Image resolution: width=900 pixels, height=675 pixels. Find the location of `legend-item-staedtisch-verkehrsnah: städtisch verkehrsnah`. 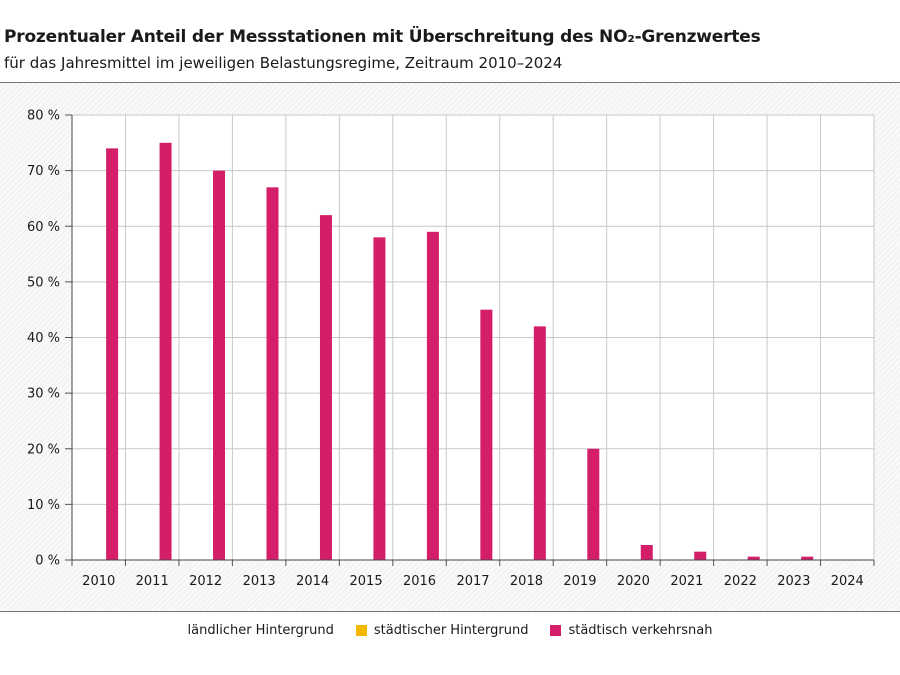

legend-item-staedtisch-verkehrsnah: städtisch verkehrsnah is located at coordinates (631, 630).